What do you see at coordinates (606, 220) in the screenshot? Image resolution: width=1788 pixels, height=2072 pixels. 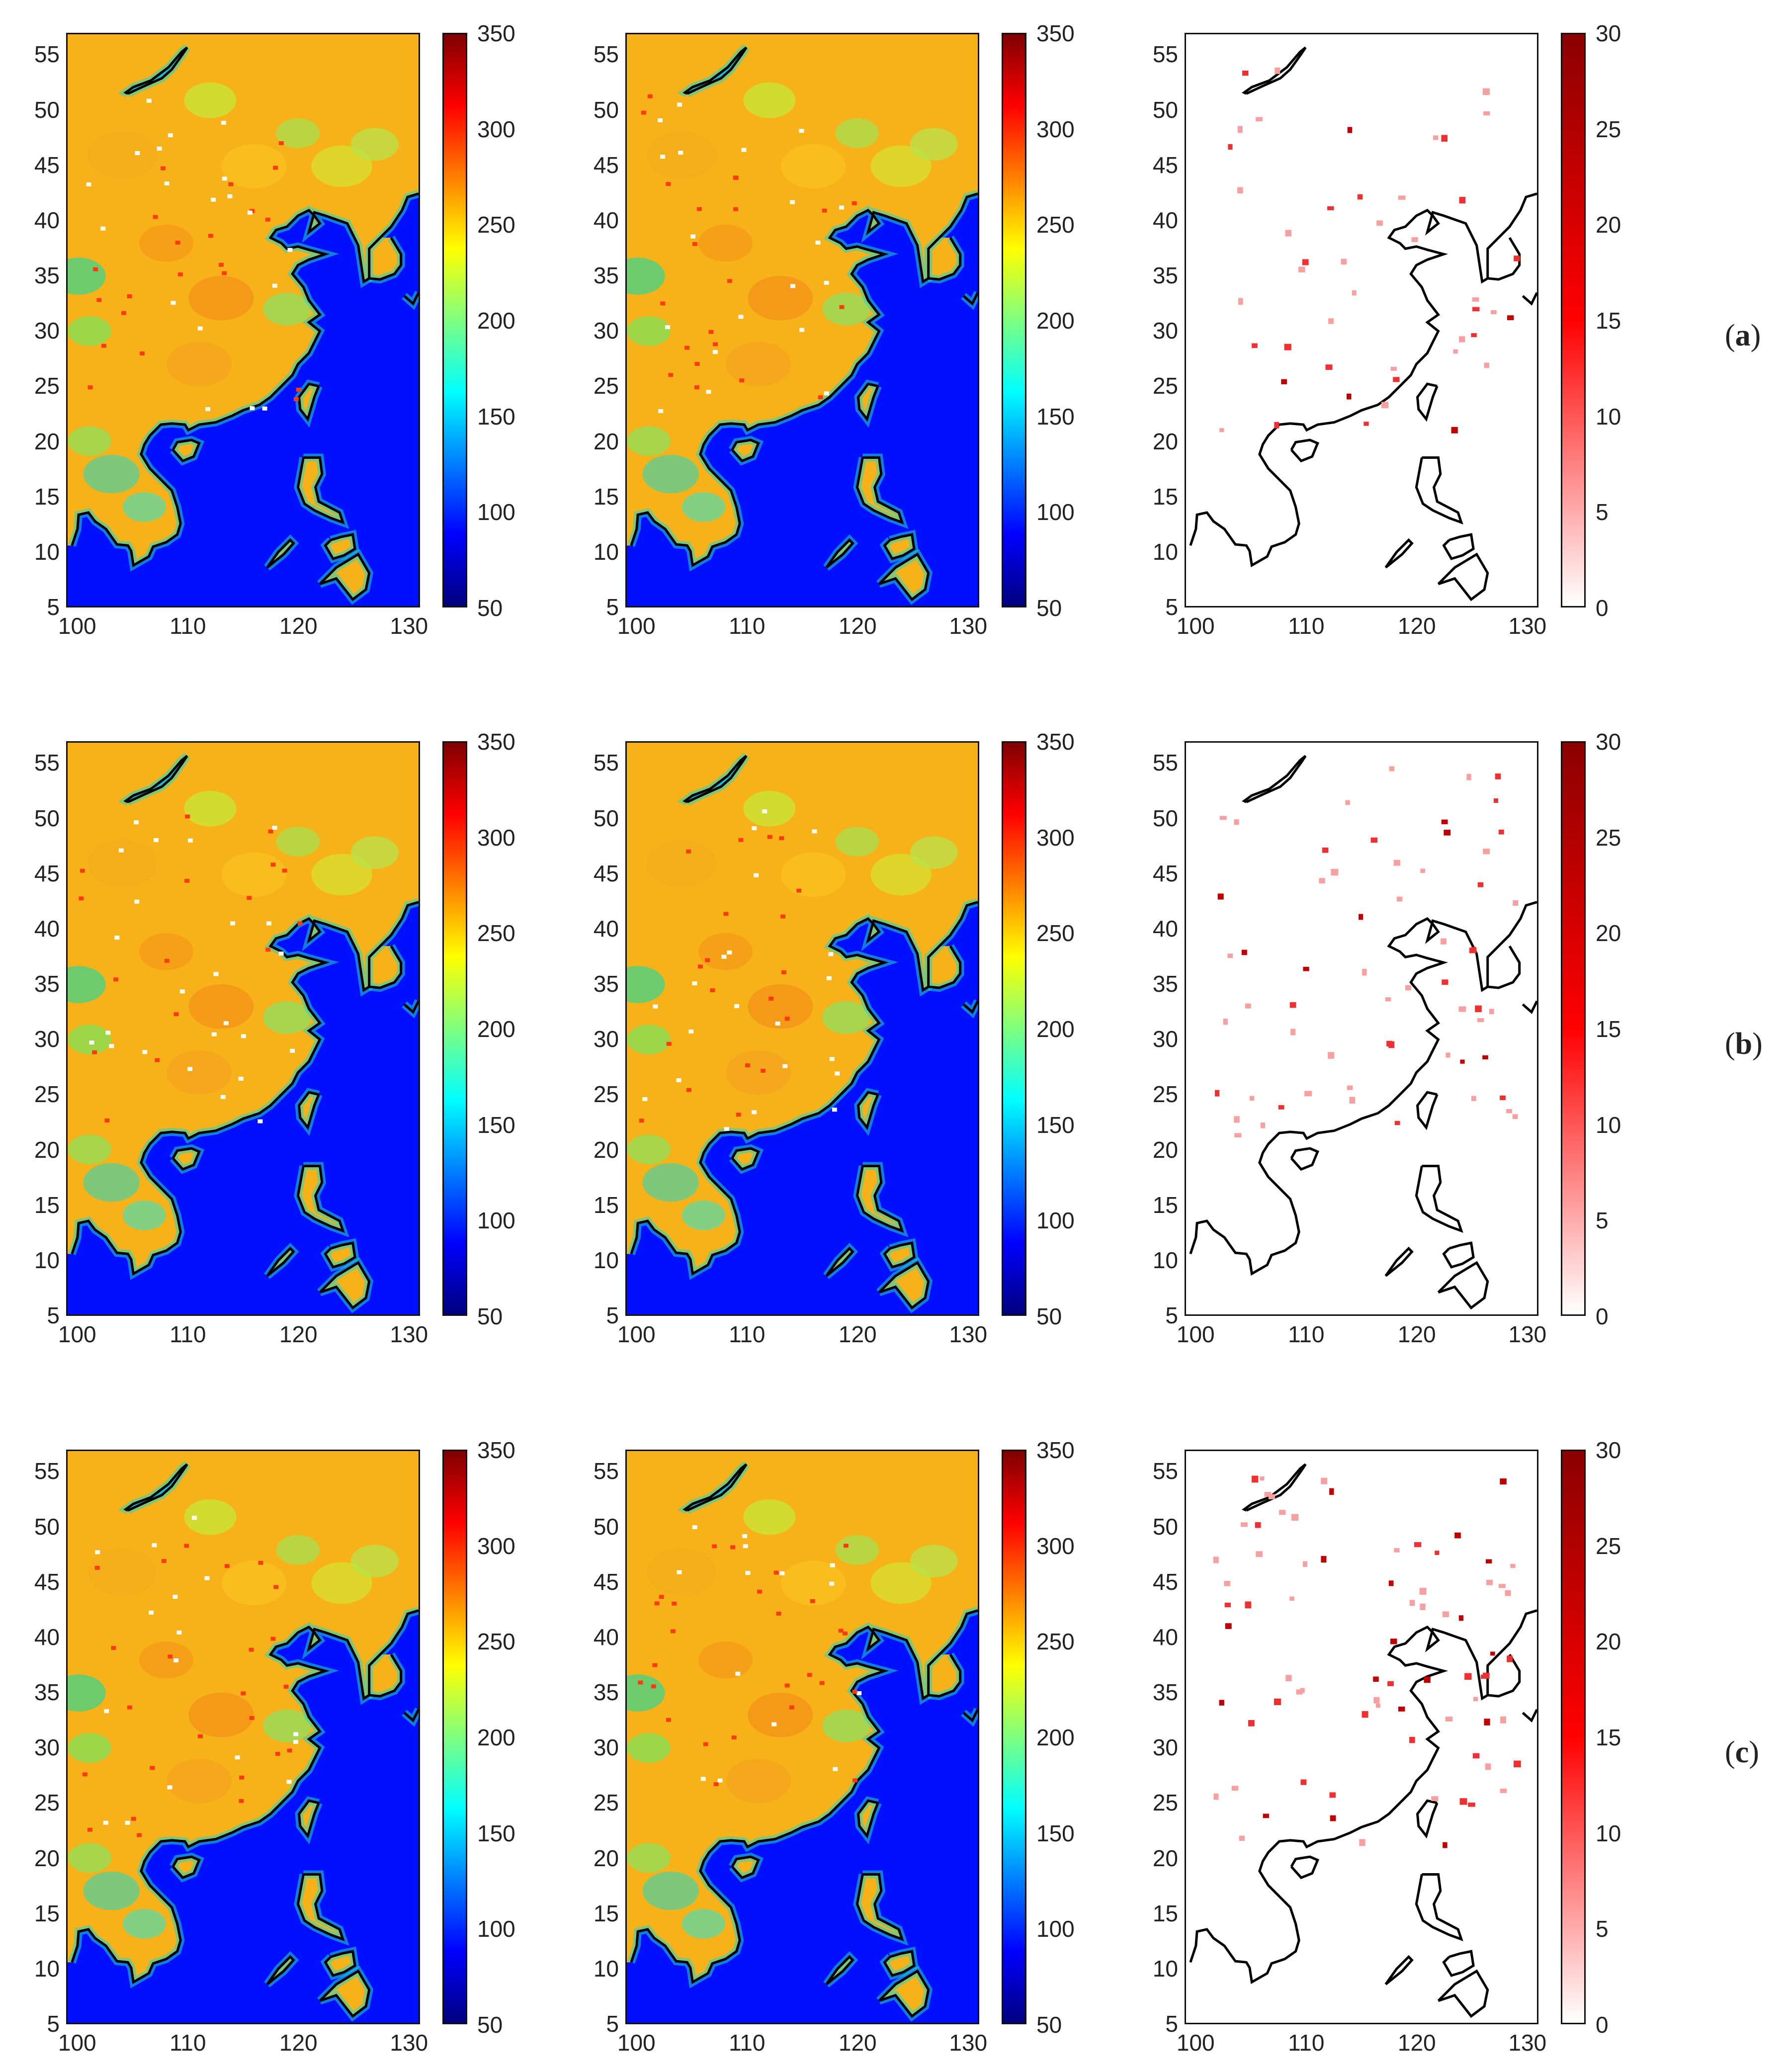 I see `lat-tick-label: 40` at bounding box center [606, 220].